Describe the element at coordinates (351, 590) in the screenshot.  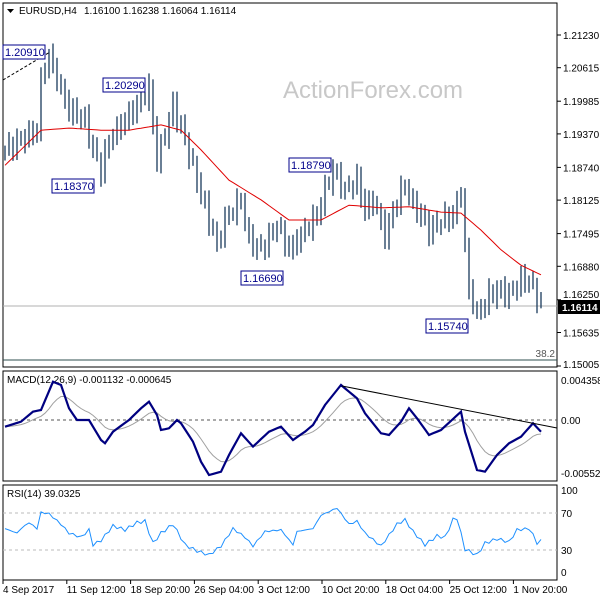
I see `time-tick-label: 10 Oct 20:00` at that location.